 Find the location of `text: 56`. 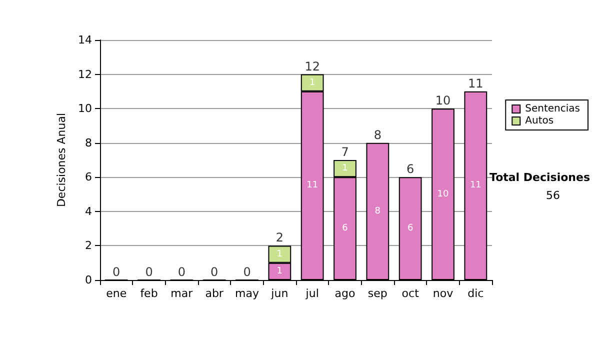

text: 56 is located at coordinates (553, 195).